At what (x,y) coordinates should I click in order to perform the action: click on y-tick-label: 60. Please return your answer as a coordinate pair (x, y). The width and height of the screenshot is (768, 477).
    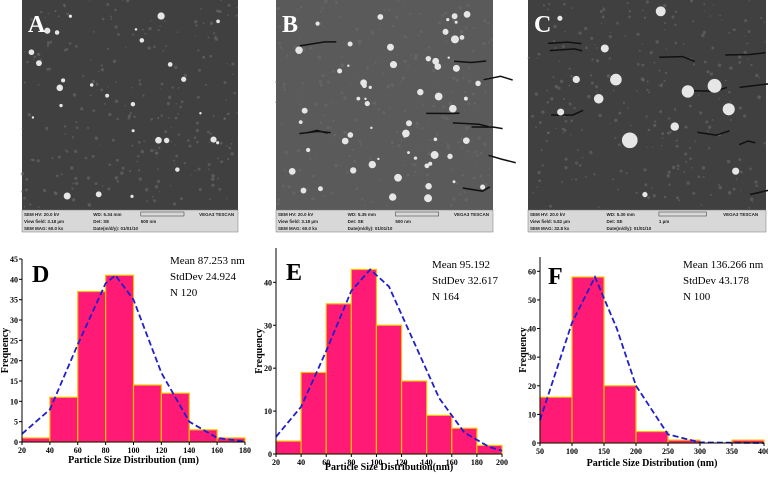
    Looking at the image, I should click on (532, 271).